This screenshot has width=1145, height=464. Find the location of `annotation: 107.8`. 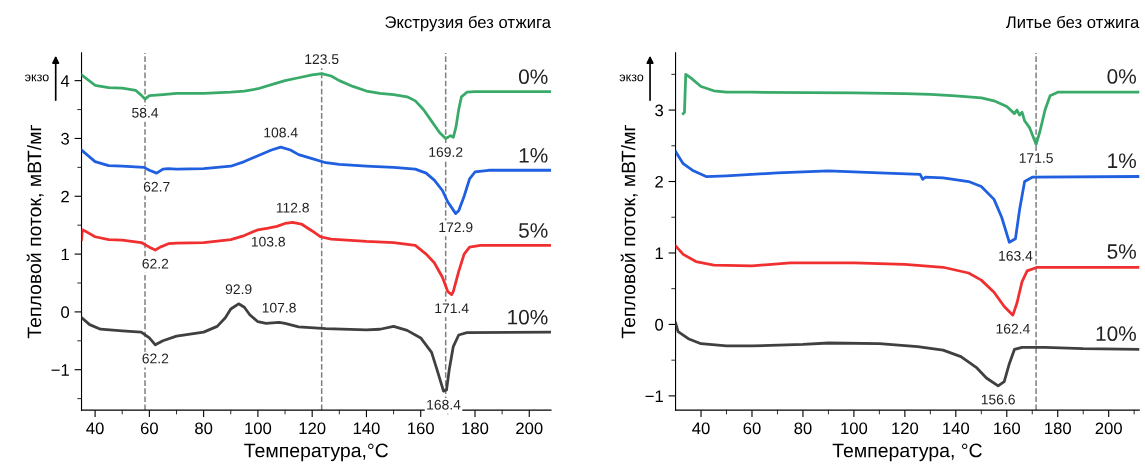

annotation: 107.8 is located at coordinates (279, 307).